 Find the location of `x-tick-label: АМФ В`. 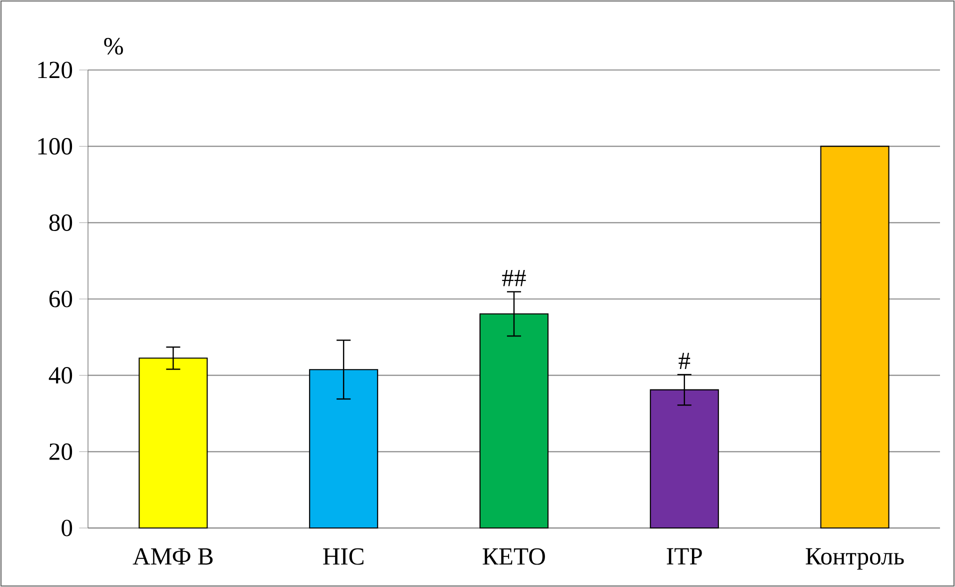

x-tick-label: АМФ В is located at coordinates (172, 556).